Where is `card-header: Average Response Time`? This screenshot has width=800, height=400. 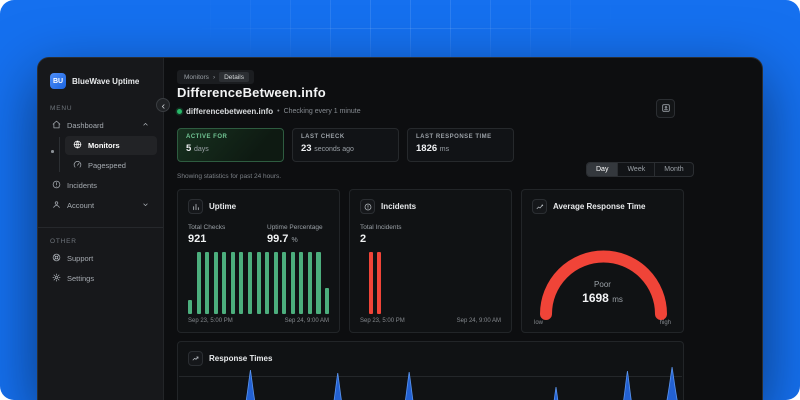 card-header: Average Response Time is located at coordinates (602, 206).